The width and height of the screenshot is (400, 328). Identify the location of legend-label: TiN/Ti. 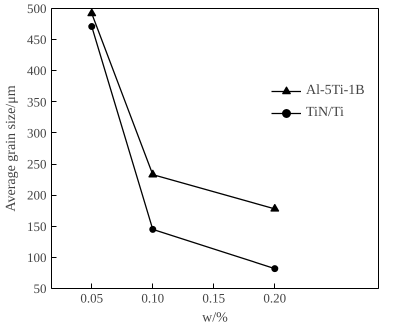
(325, 113).